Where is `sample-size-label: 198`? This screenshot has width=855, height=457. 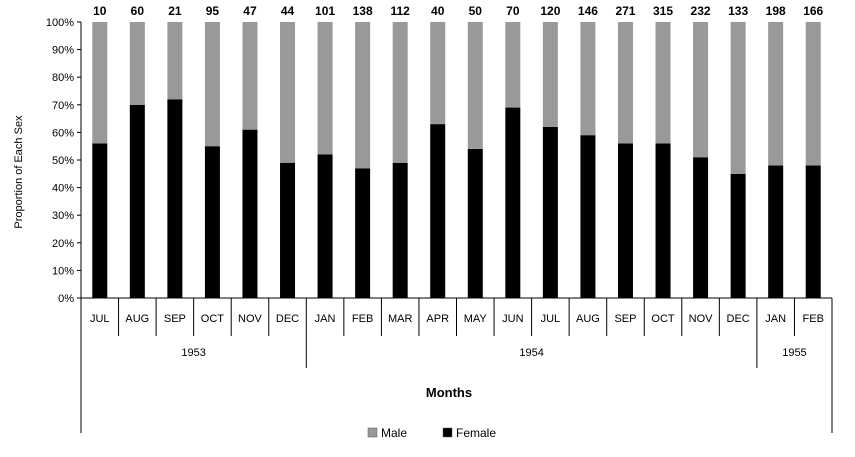
sample-size-label: 198 is located at coordinates (776, 11).